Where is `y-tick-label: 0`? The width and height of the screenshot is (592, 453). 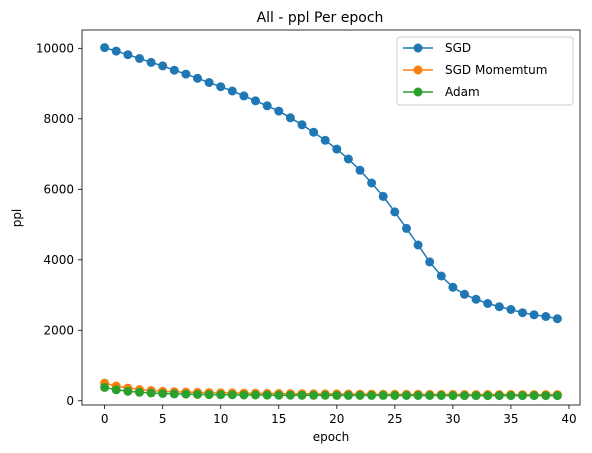 y-tick-label: 0 is located at coordinates (70, 401).